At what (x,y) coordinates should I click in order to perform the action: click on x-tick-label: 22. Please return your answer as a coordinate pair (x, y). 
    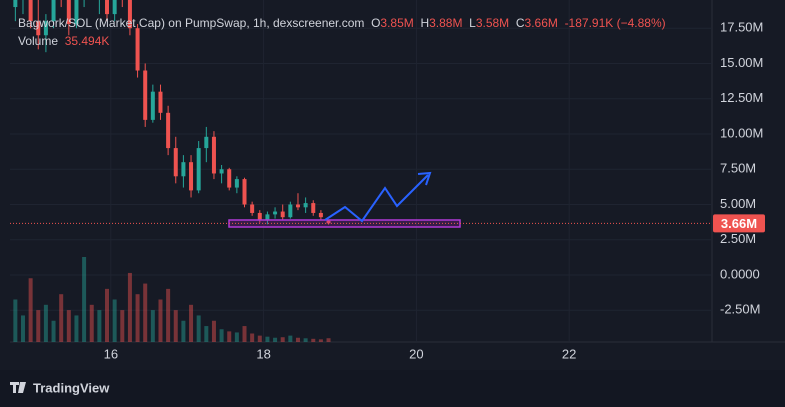
    Looking at the image, I should click on (569, 353).